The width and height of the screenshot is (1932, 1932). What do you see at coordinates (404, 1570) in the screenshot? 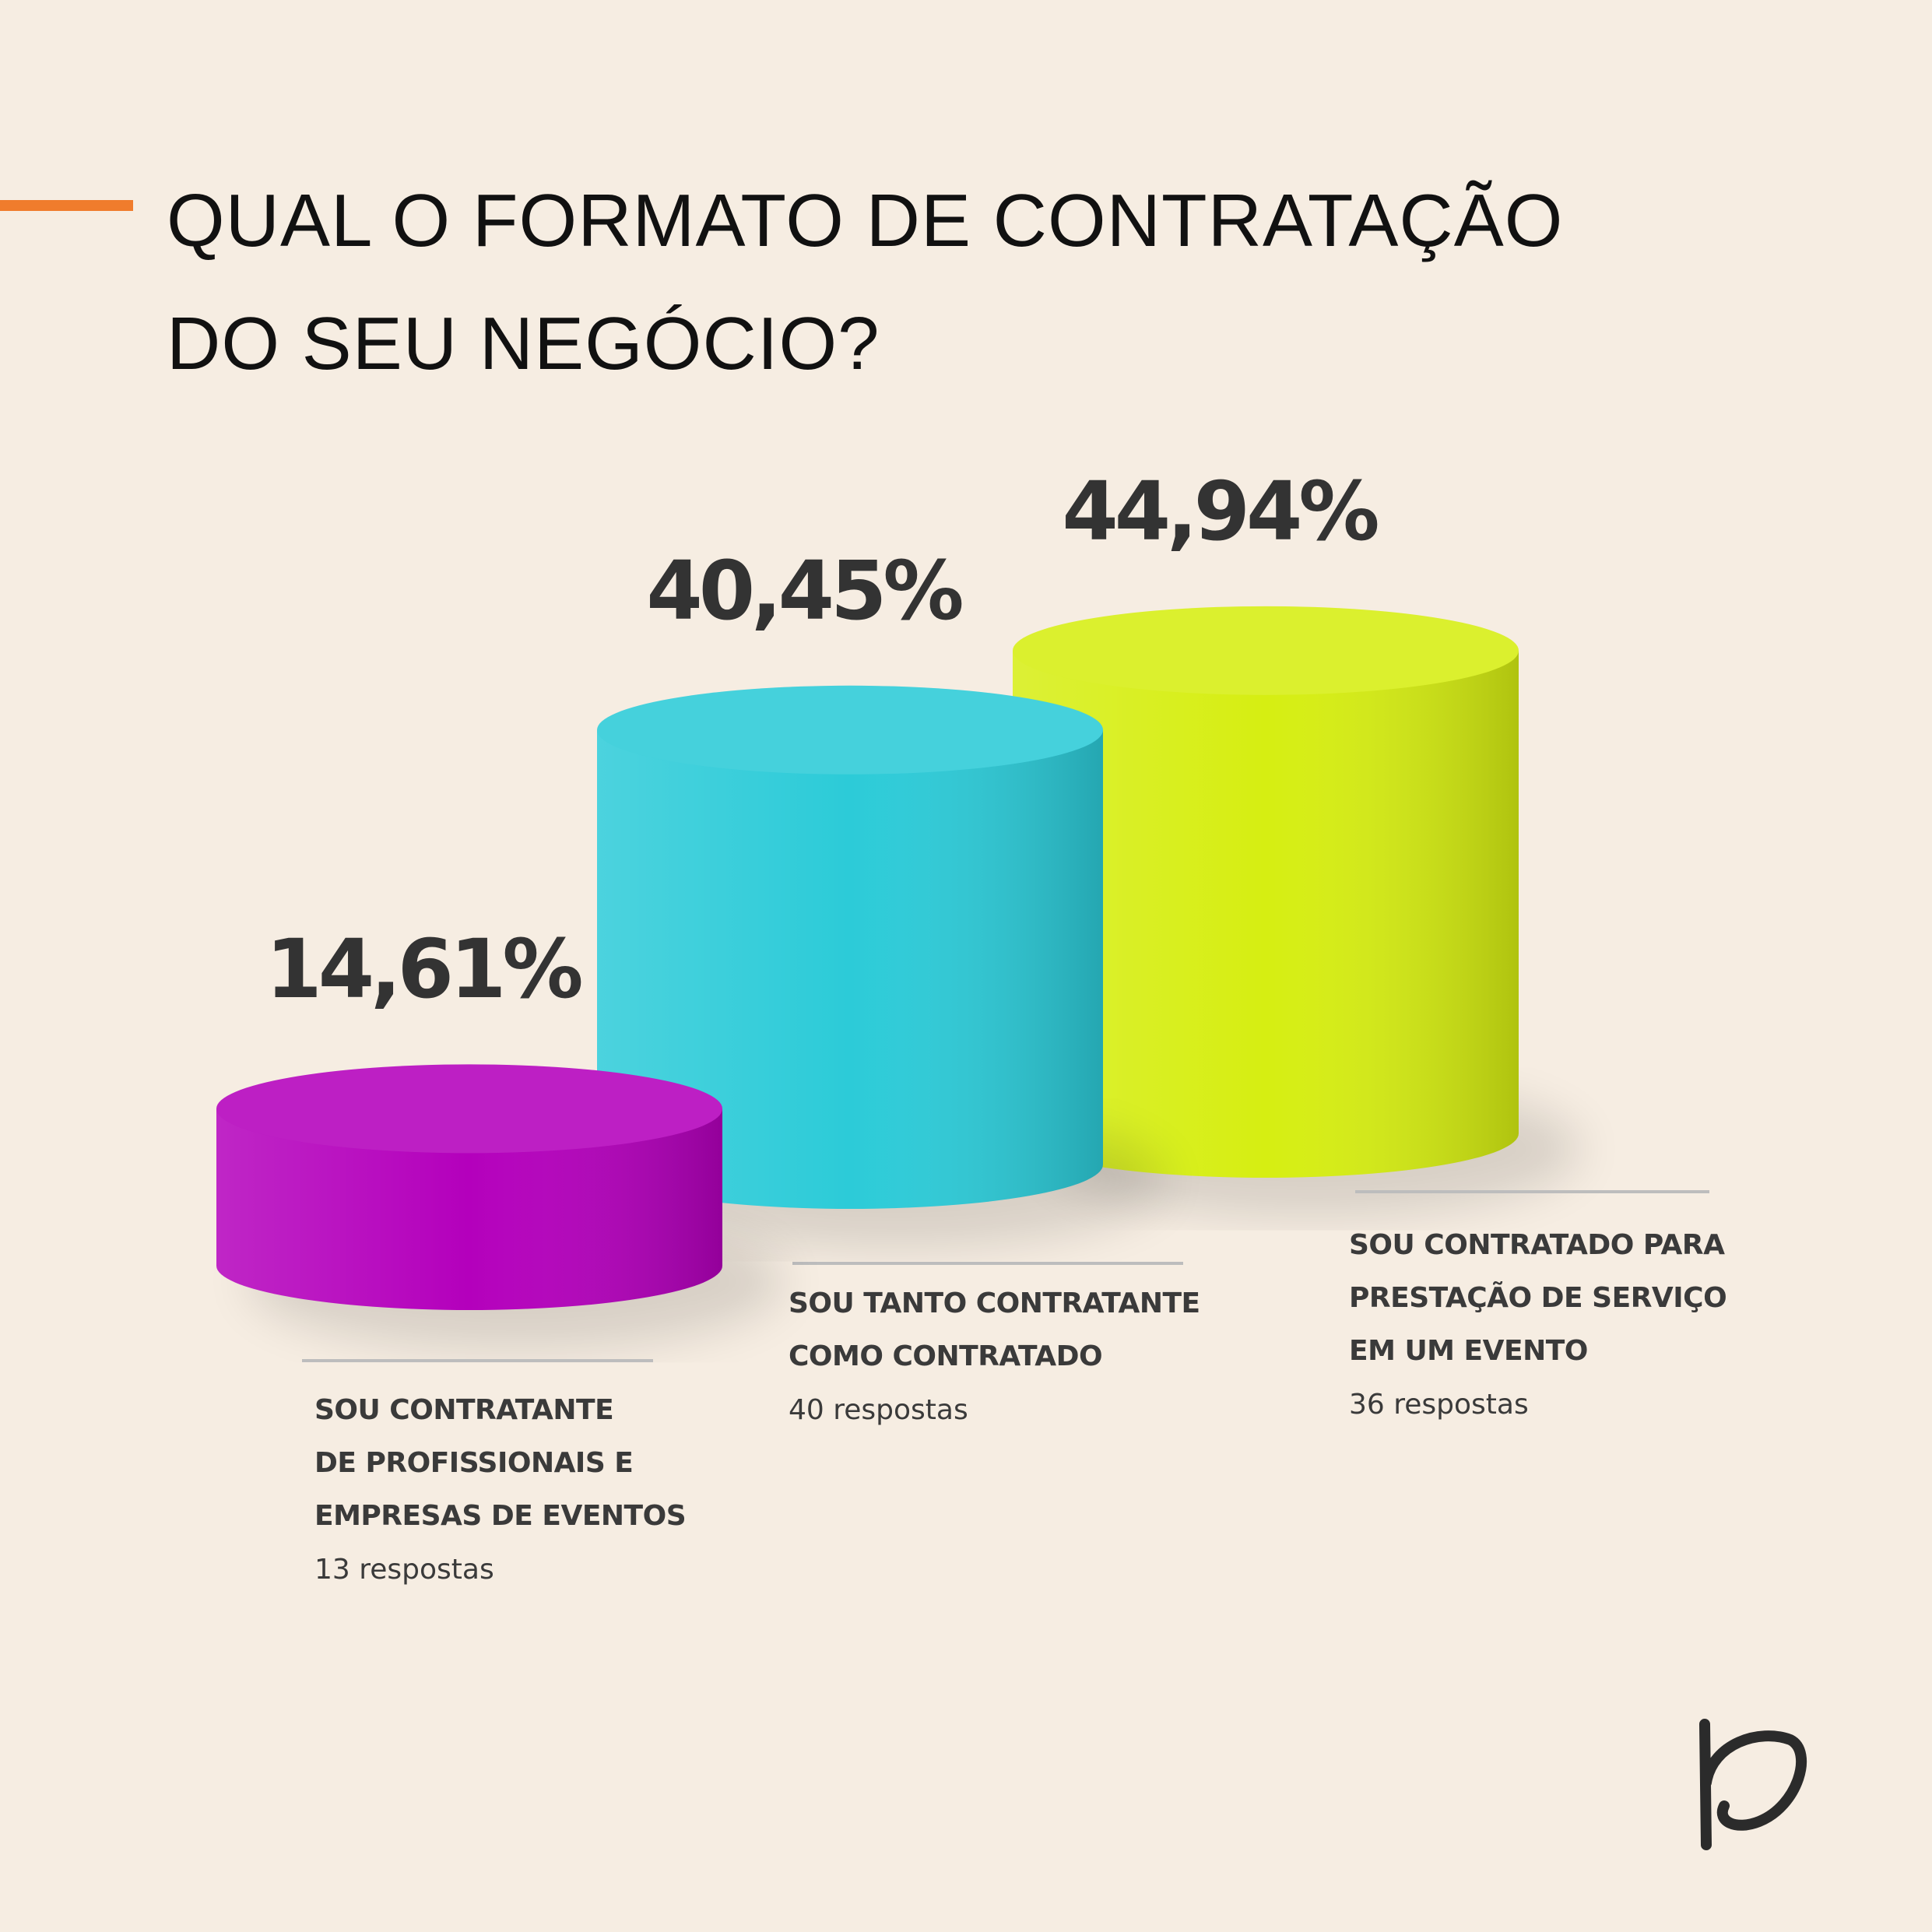
I see `responses: 13 respostas` at bounding box center [404, 1570].